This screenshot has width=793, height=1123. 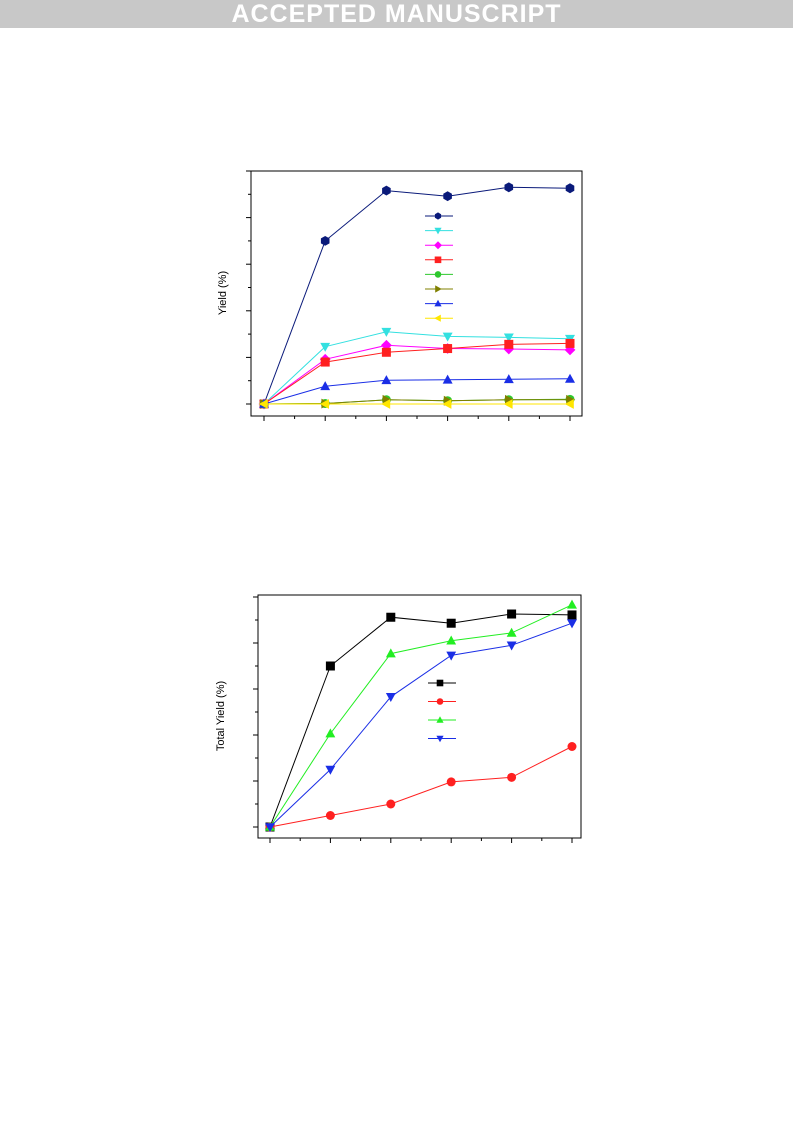 What do you see at coordinates (223, 293) in the screenshot?
I see `y-axis-label: Yield (%)` at bounding box center [223, 293].